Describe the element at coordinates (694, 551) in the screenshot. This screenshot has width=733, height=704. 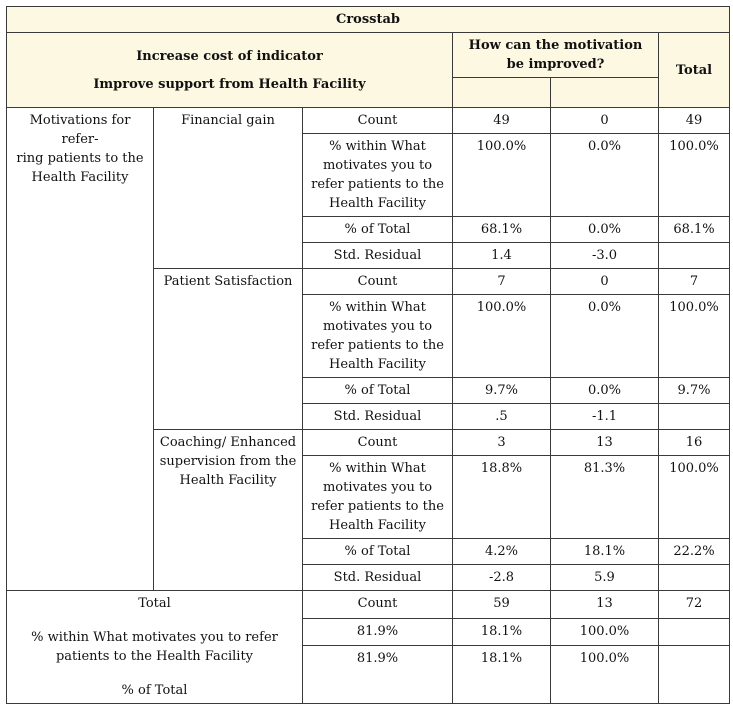
I see `cell-total: 22.2%` at that location.